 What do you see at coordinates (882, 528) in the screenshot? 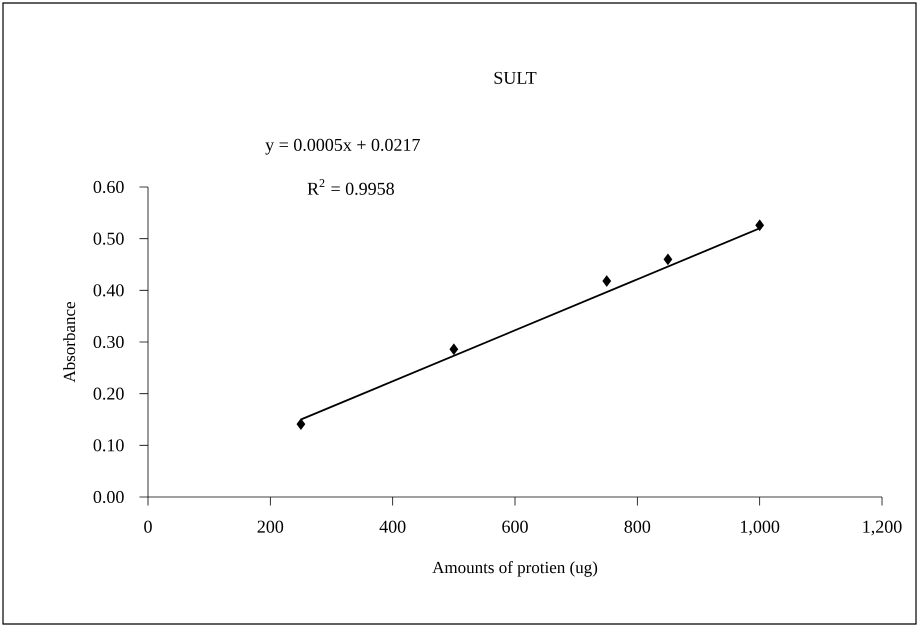
I see `x-tick-label: 1,200` at bounding box center [882, 528].